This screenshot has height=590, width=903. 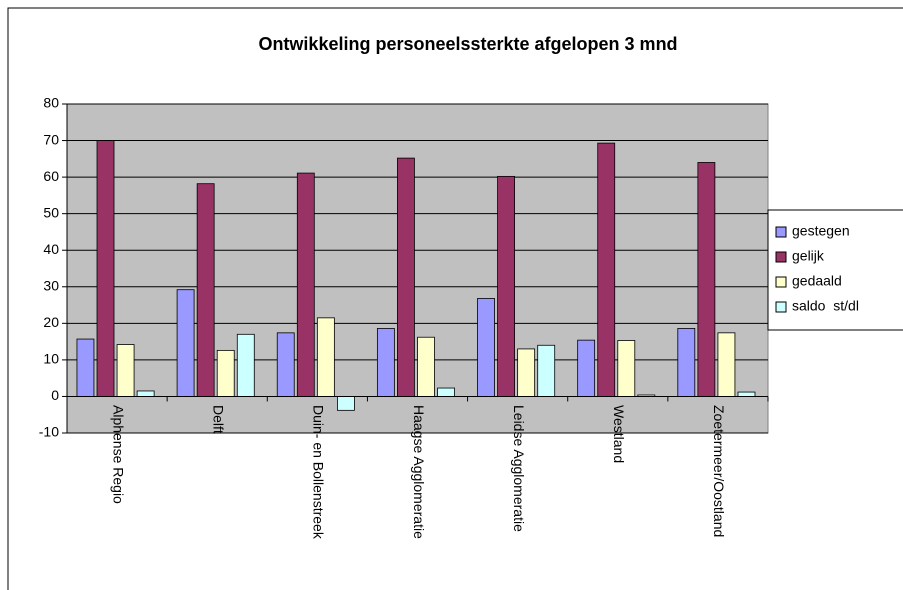 I want to click on legend-label: gestegen, so click(x=821, y=231).